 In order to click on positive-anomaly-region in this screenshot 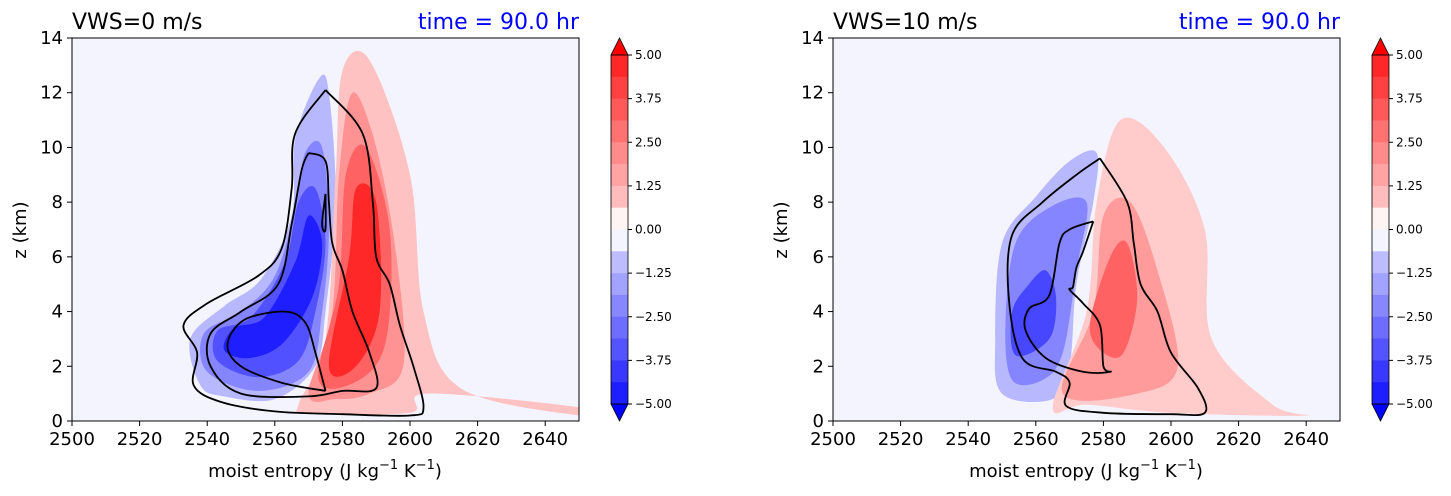, I will do `click(355, 280)`.